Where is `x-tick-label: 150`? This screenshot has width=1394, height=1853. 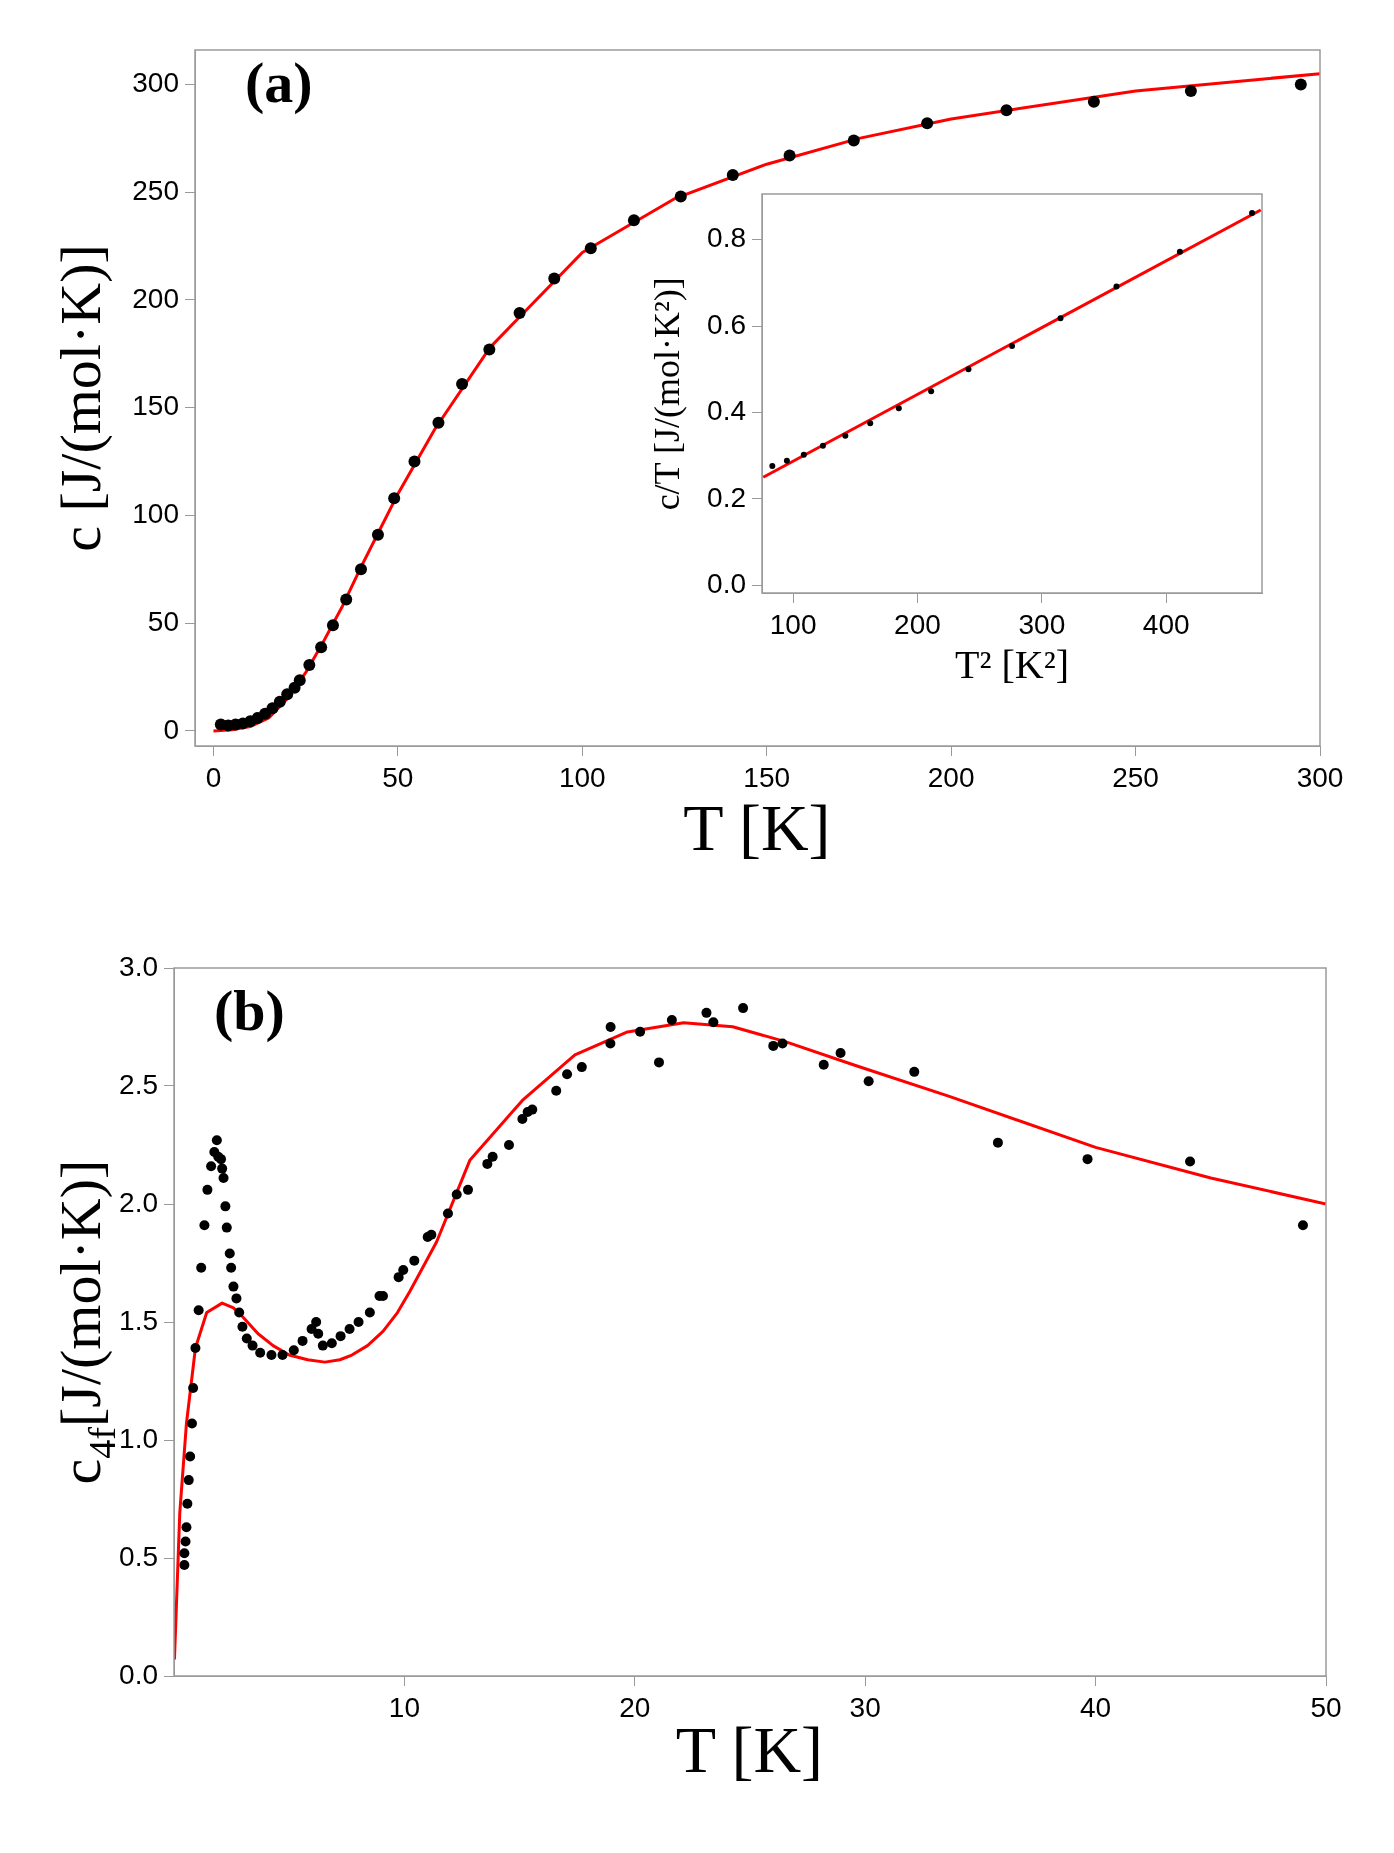
x-tick-label: 150 is located at coordinates (767, 777).